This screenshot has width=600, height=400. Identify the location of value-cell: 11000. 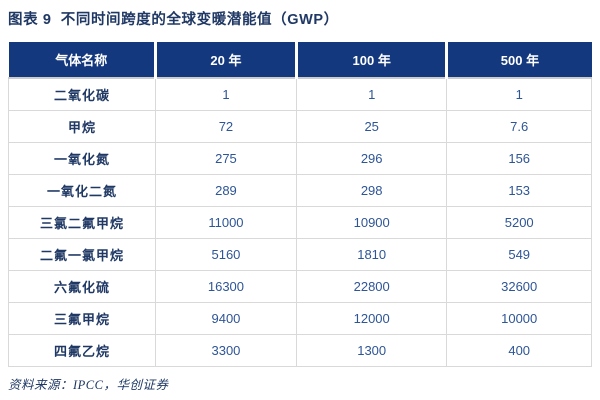
(225, 222).